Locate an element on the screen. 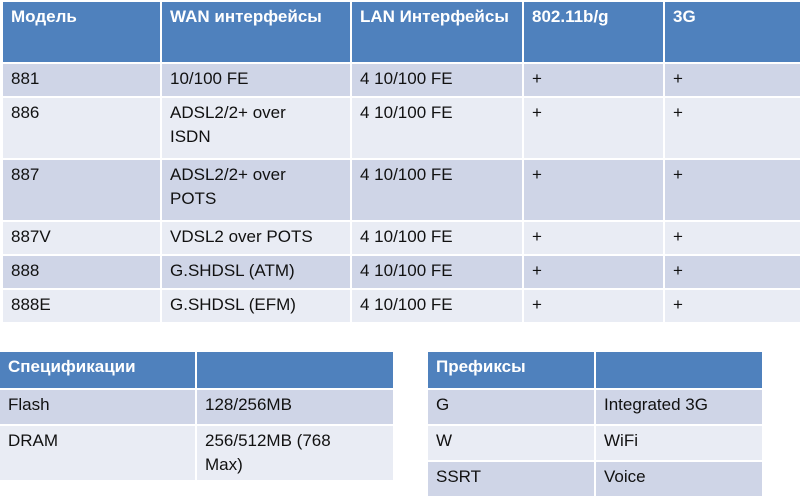 The width and height of the screenshot is (800, 504). cell: WiFi is located at coordinates (679, 443).